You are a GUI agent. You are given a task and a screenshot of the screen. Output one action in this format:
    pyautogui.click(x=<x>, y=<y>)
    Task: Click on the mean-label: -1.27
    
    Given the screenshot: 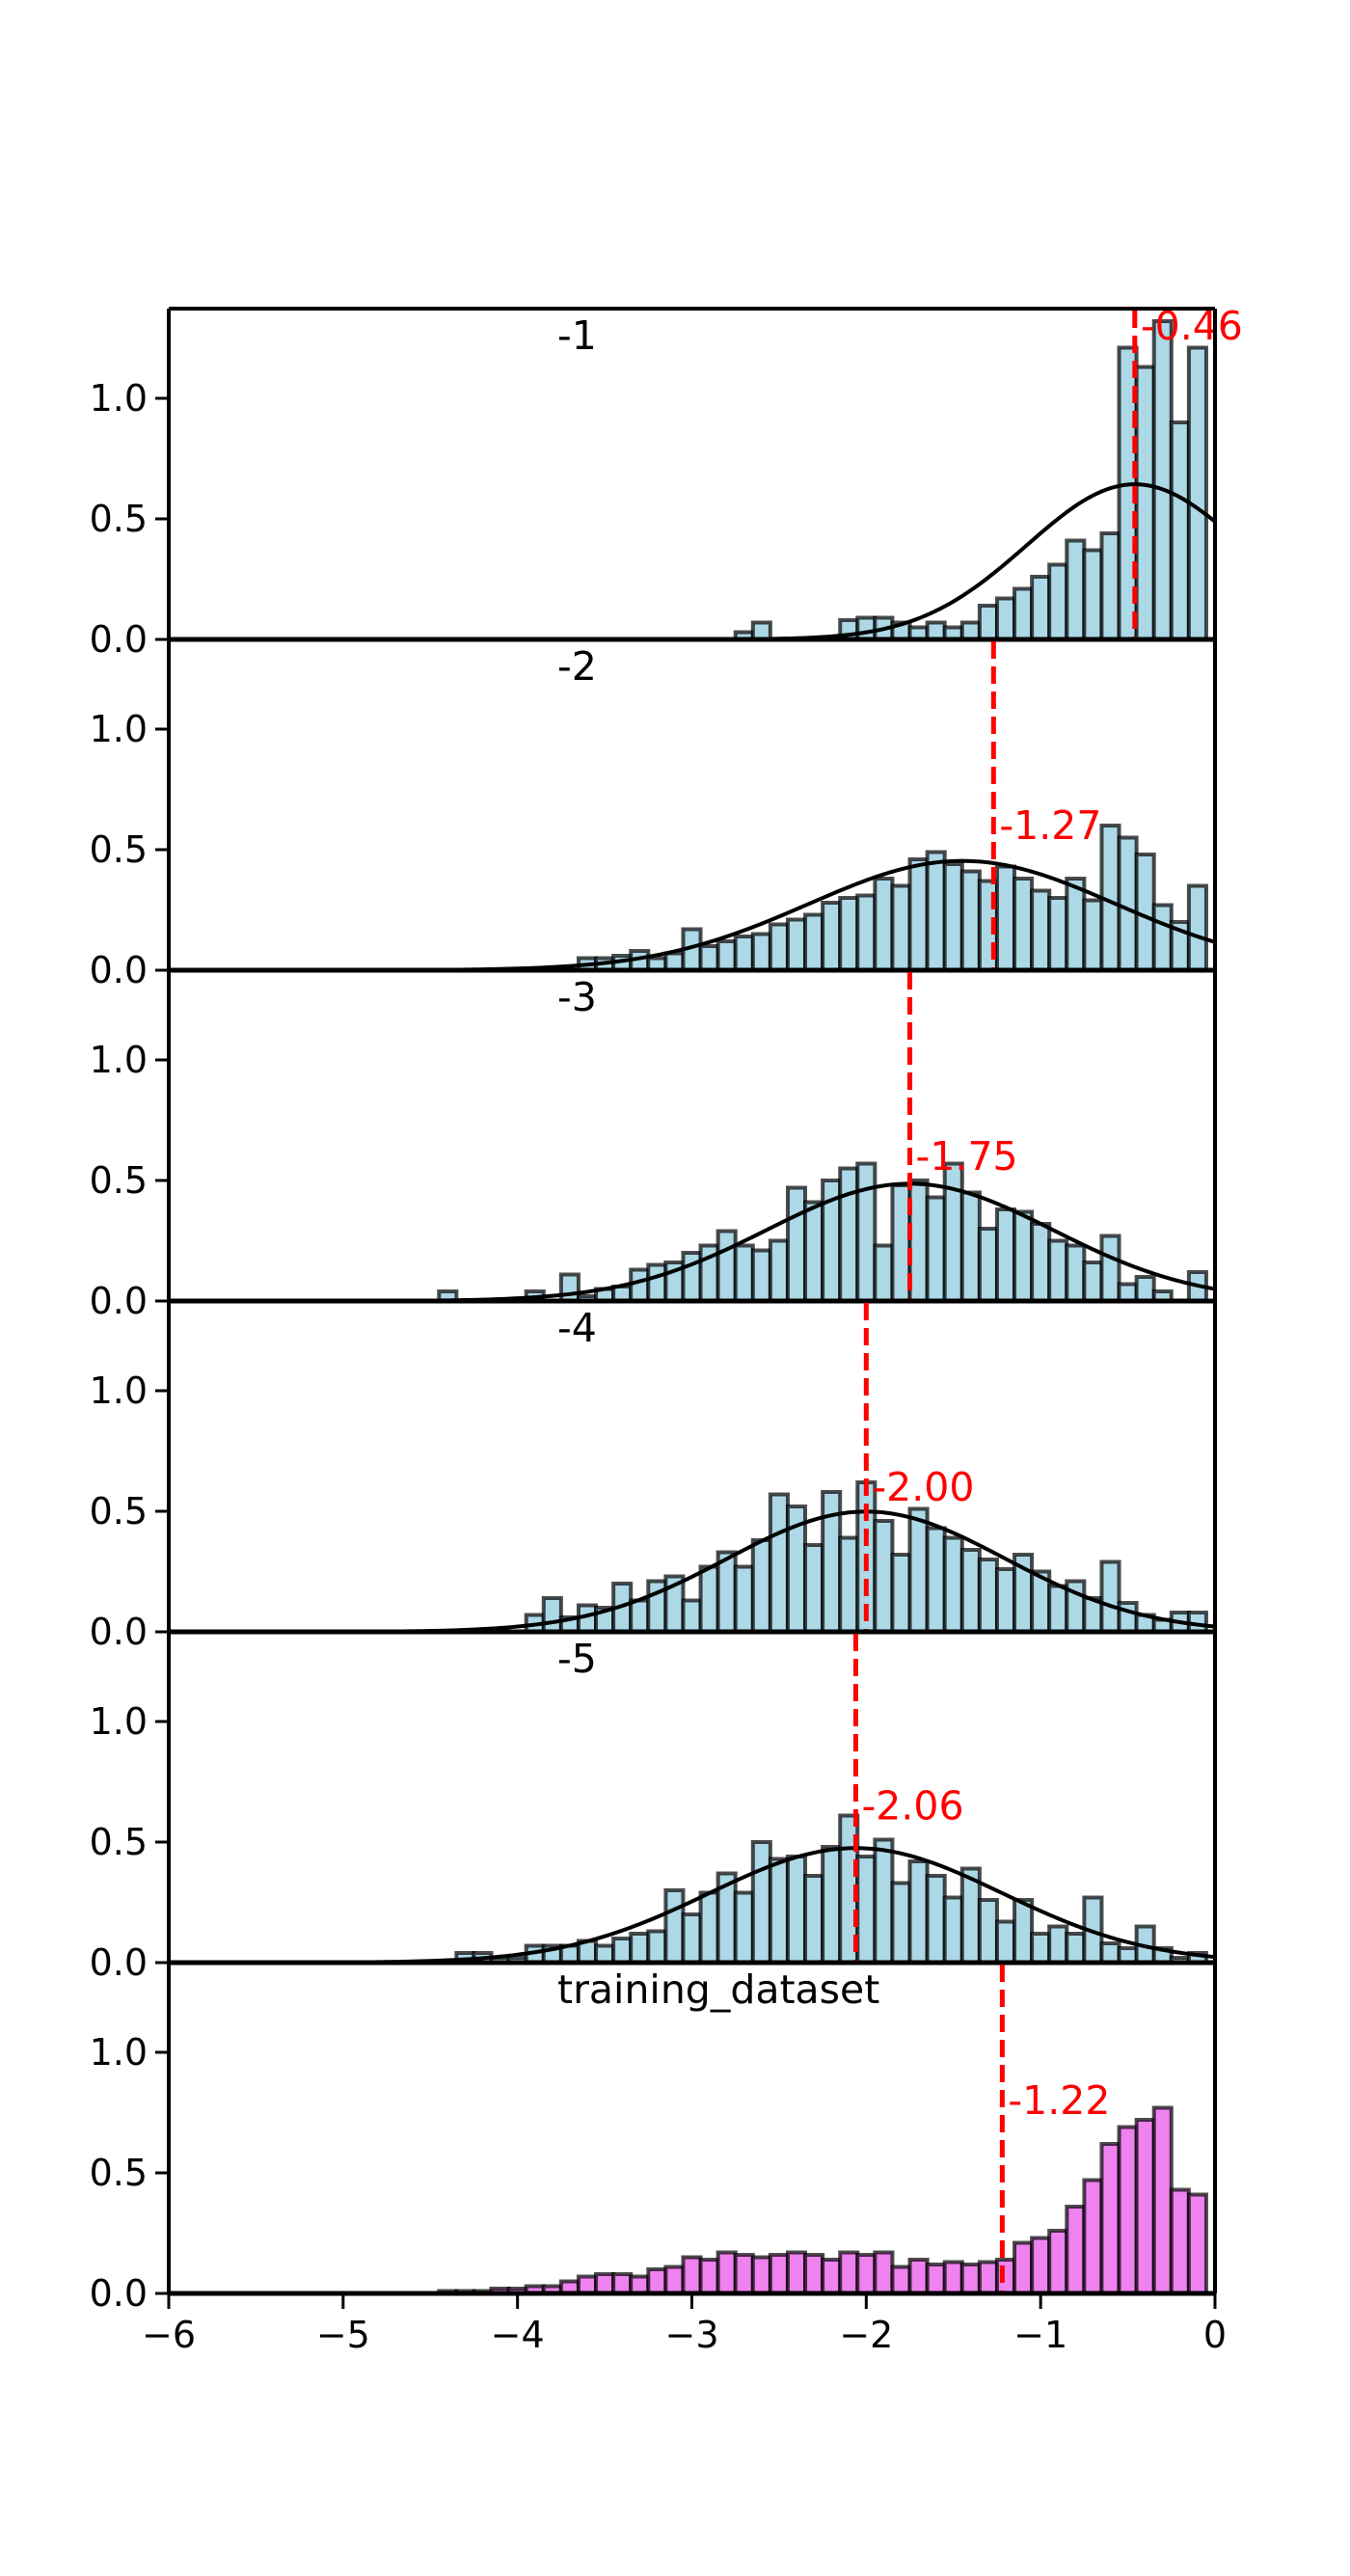 What is the action you would take?
    pyautogui.click(x=1050, y=825)
    